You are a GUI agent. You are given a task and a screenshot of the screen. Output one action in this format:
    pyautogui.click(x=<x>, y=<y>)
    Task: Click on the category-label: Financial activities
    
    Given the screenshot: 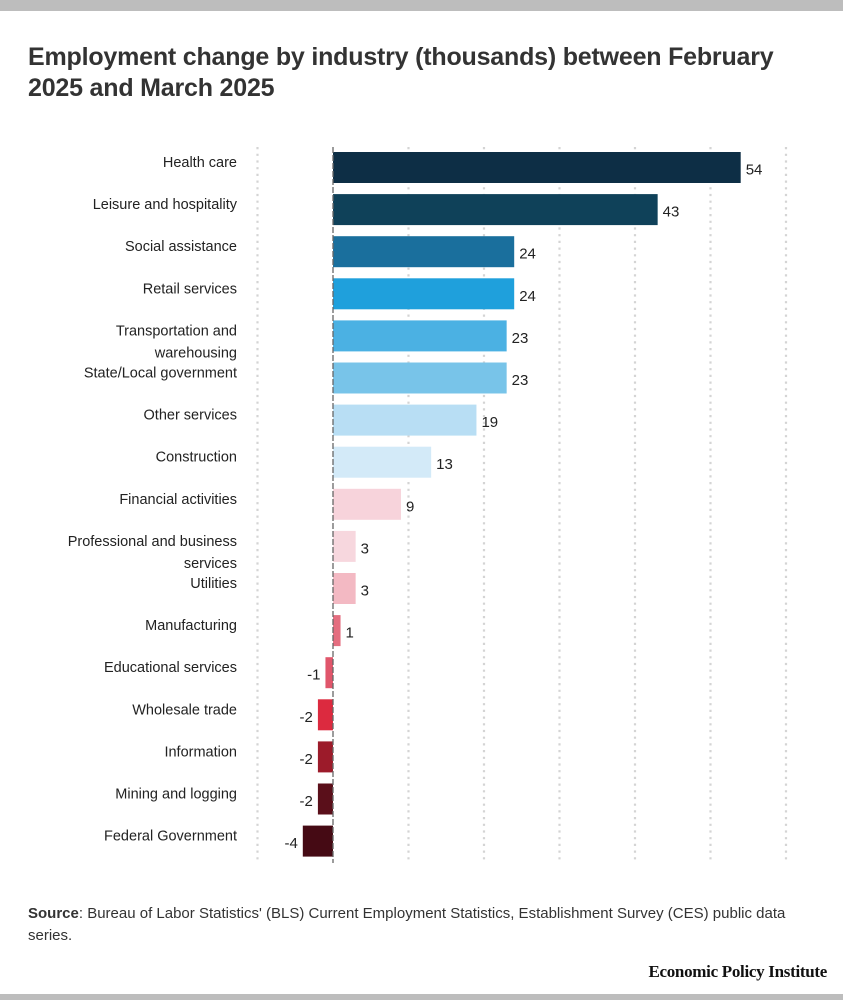 What is the action you would take?
    pyautogui.click(x=178, y=500)
    